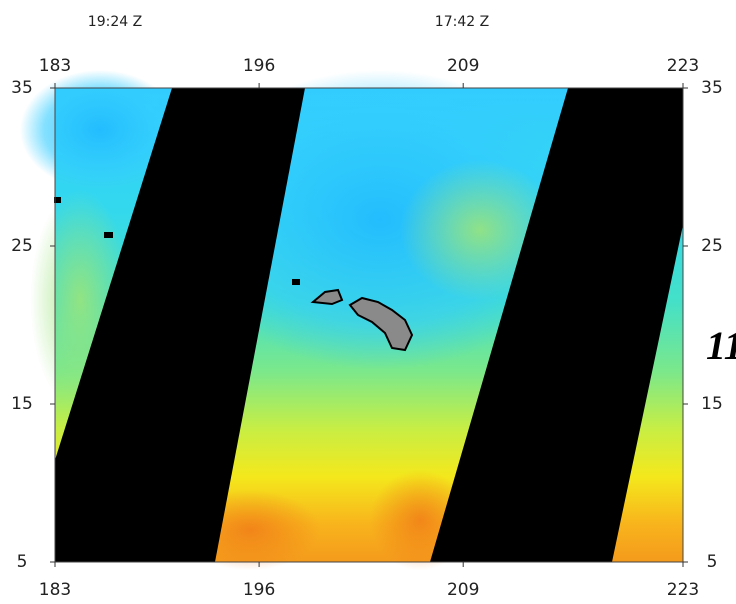 The width and height of the screenshot is (736, 604). I want to click on side-label: 11, so click(721, 345).